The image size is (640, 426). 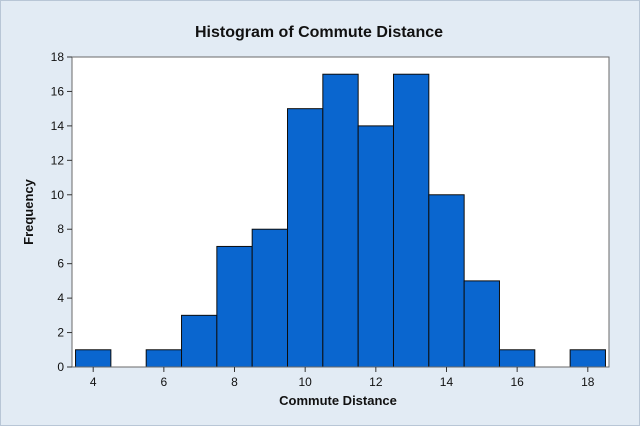 What do you see at coordinates (58, 160) in the screenshot?
I see `y-tick-label: 12` at bounding box center [58, 160].